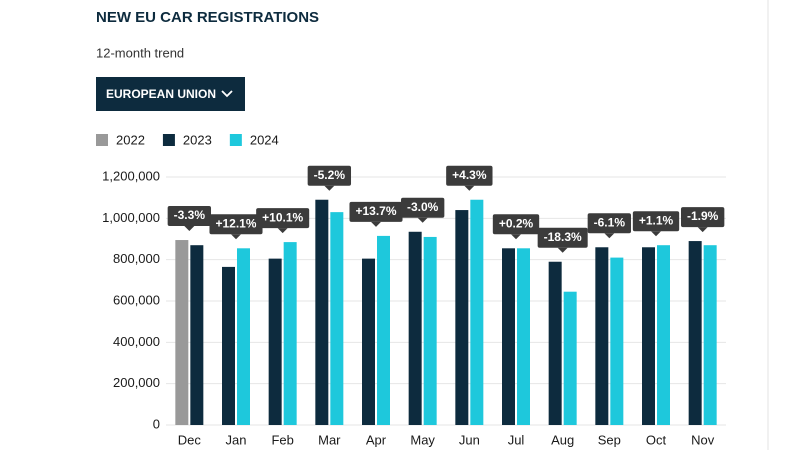  What do you see at coordinates (516, 439) in the screenshot?
I see `x-tick-label: Jul` at bounding box center [516, 439].